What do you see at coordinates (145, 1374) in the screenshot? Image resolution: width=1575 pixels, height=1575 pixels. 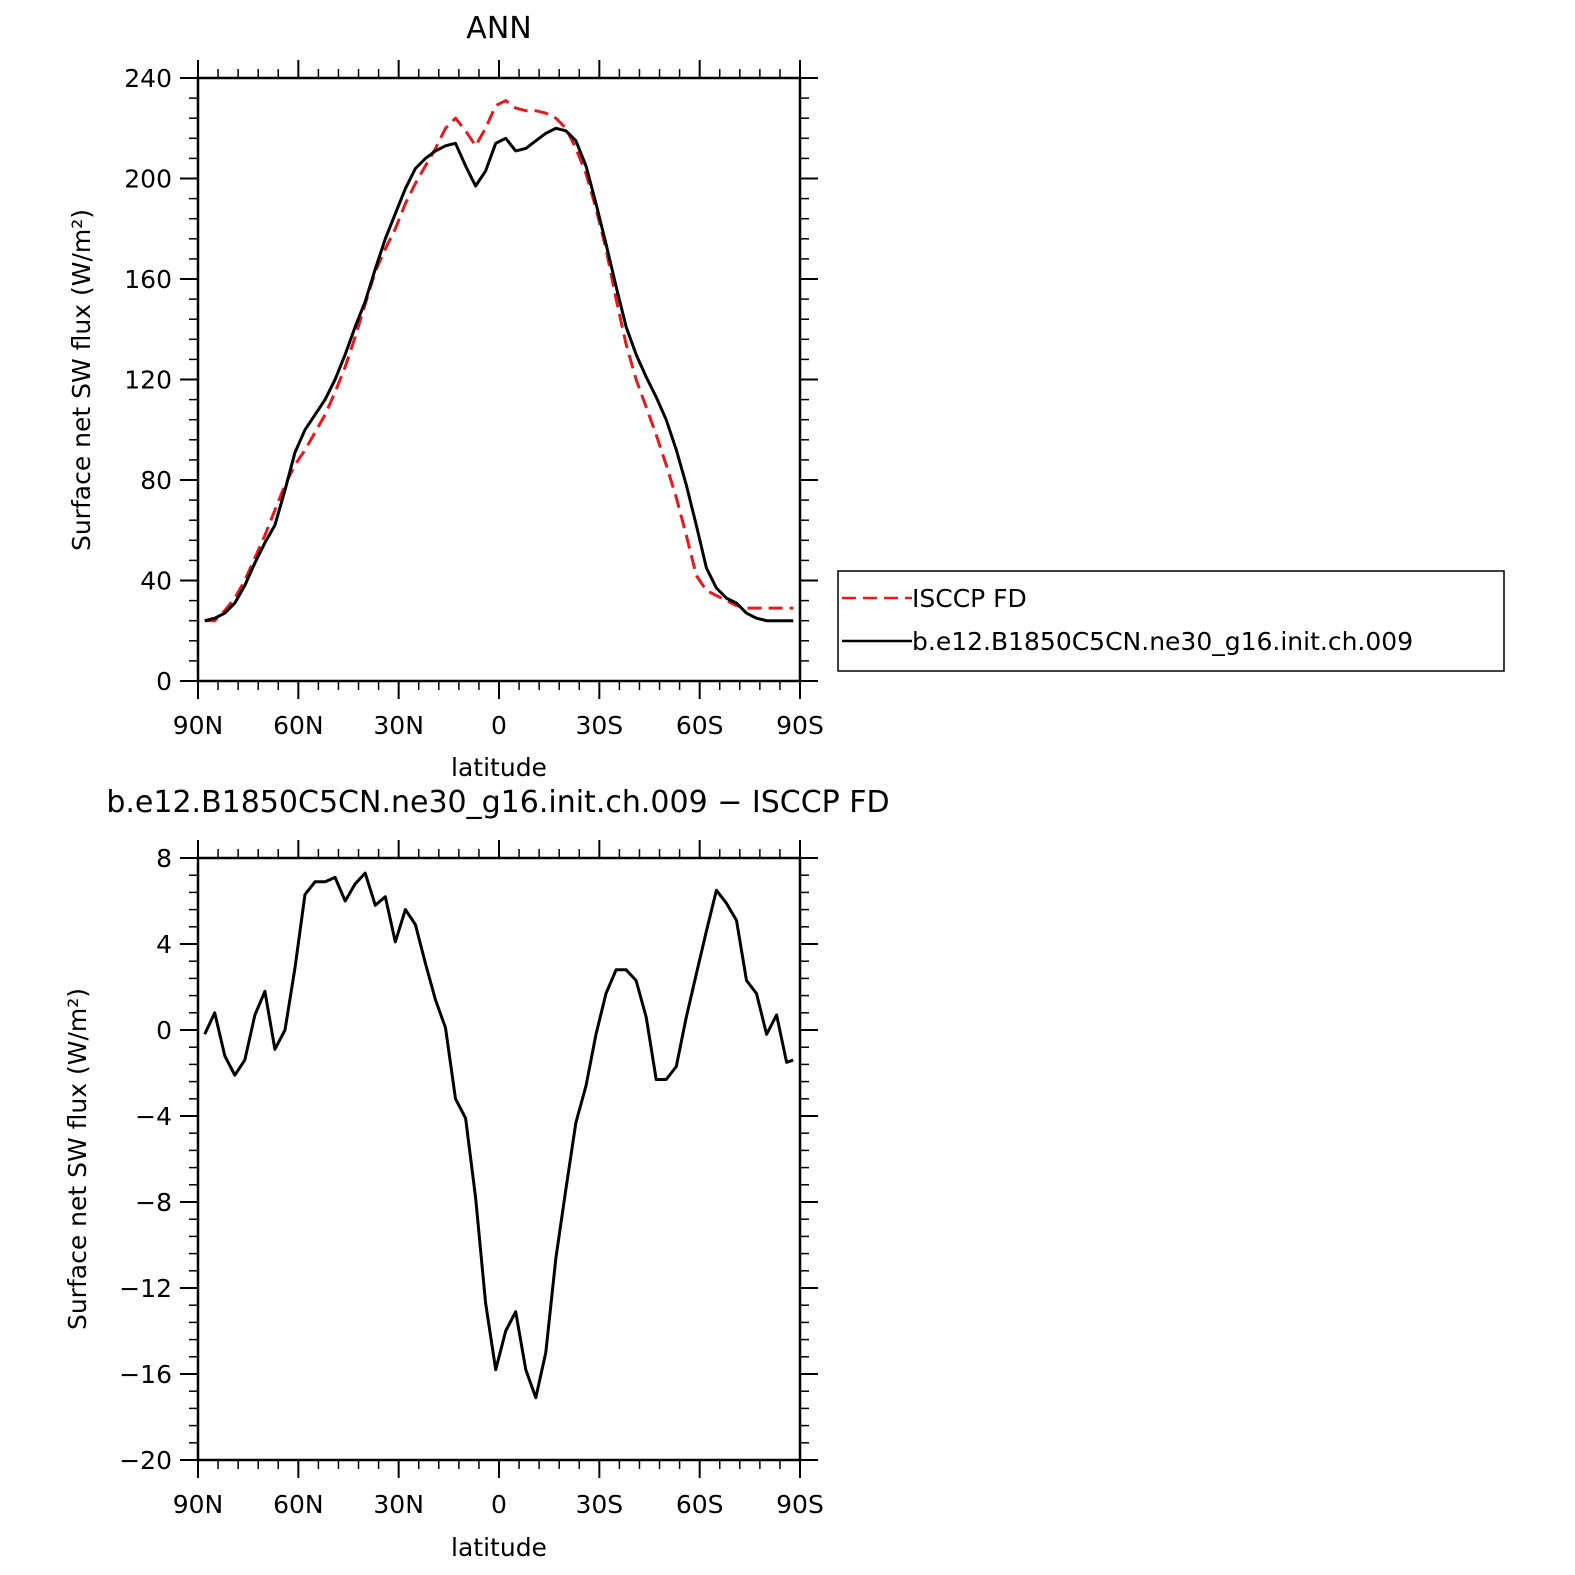 I see `bottom-ytick-label: −16` at bounding box center [145, 1374].